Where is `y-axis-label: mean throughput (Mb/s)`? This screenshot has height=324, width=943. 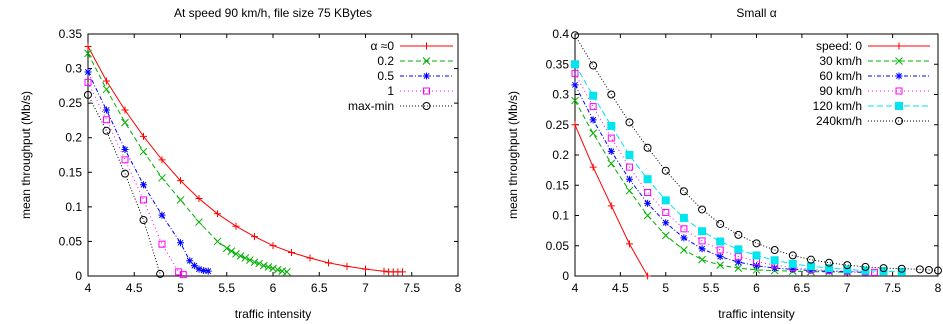 y-axis-label: mean throughput (Mb/s) is located at coordinates (26, 155).